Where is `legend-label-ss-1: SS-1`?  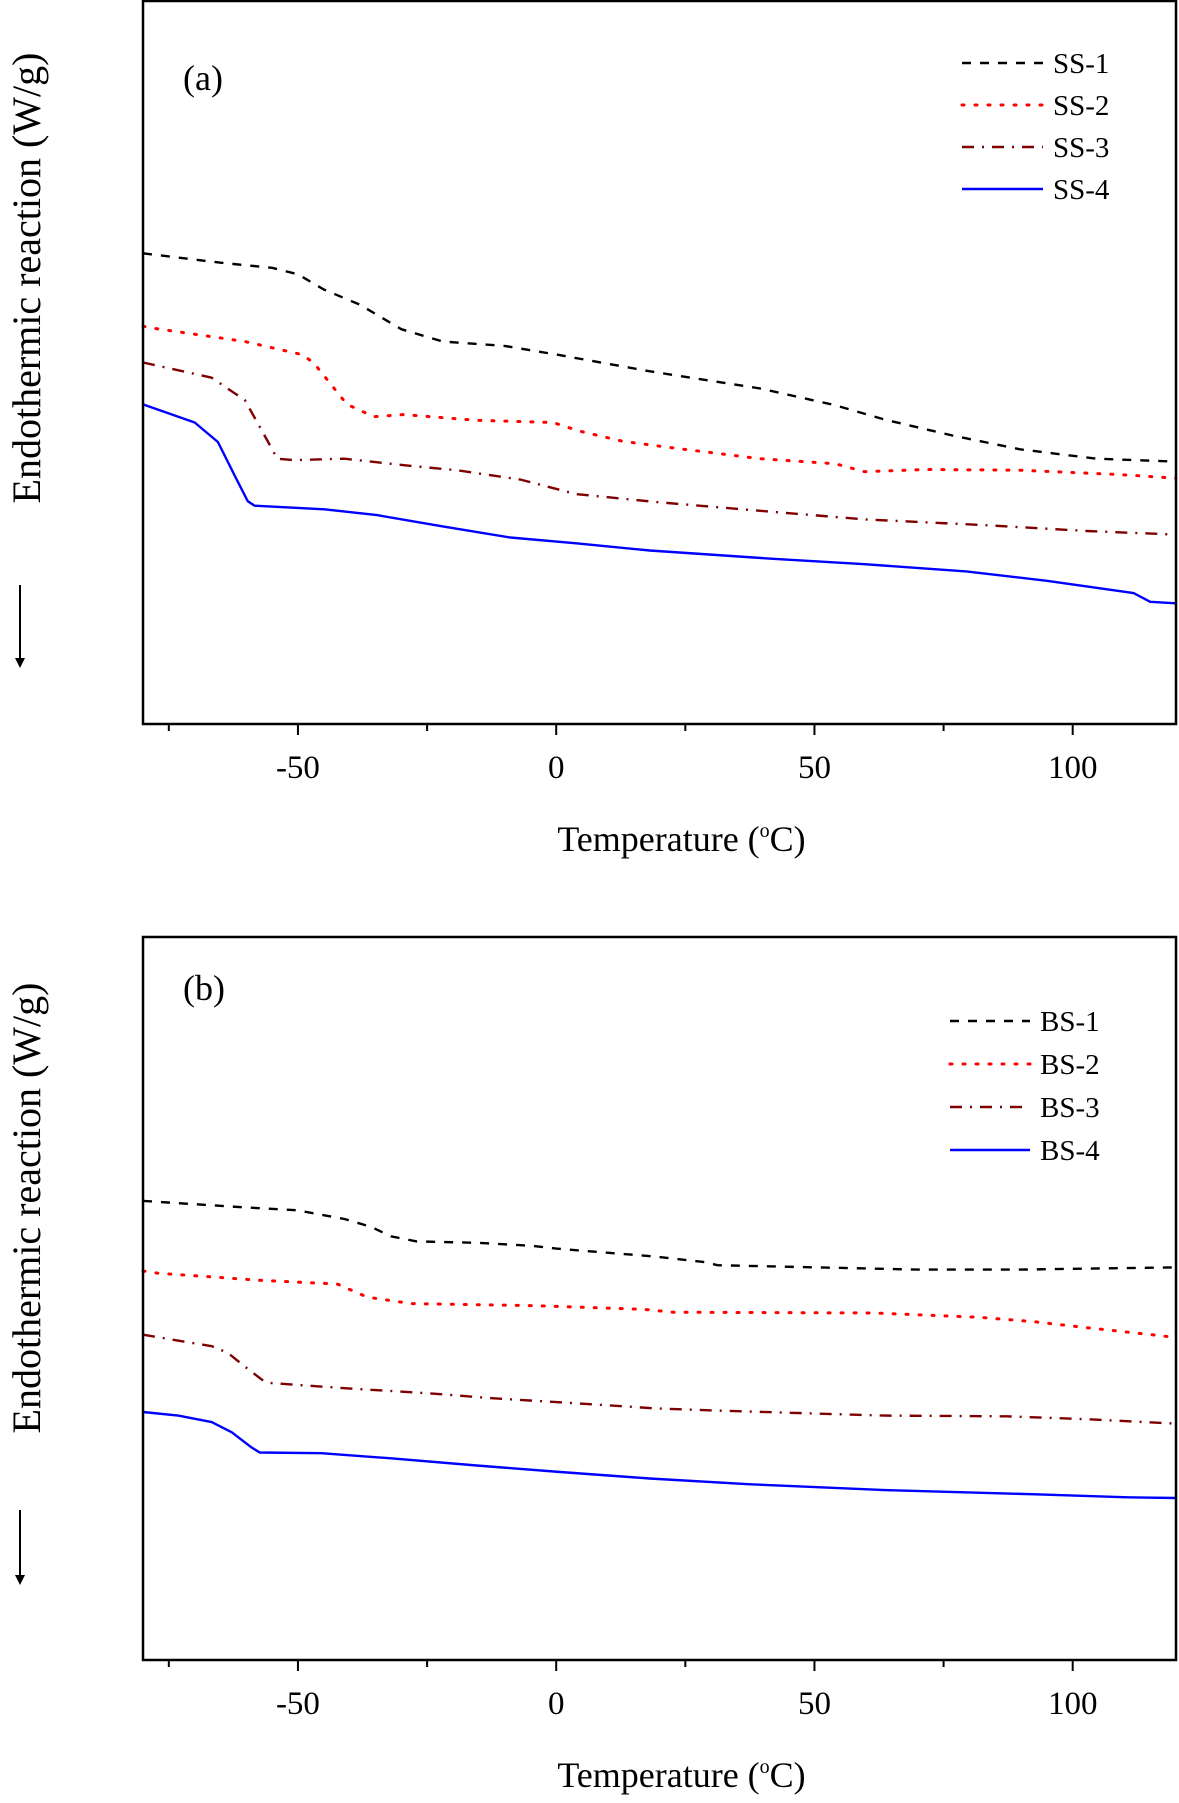
legend-label-ss-1: SS-1 is located at coordinates (1081, 64).